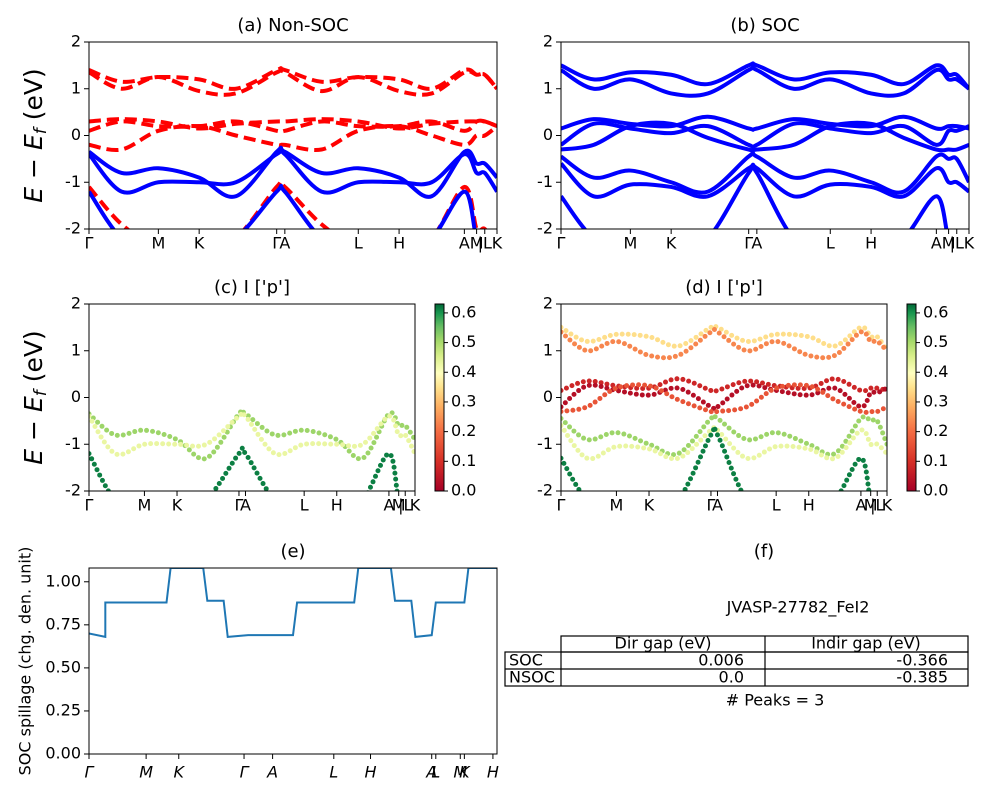  What do you see at coordinates (252, 287) in the screenshot?
I see `chart-title: (c) I ['p']` at bounding box center [252, 287].